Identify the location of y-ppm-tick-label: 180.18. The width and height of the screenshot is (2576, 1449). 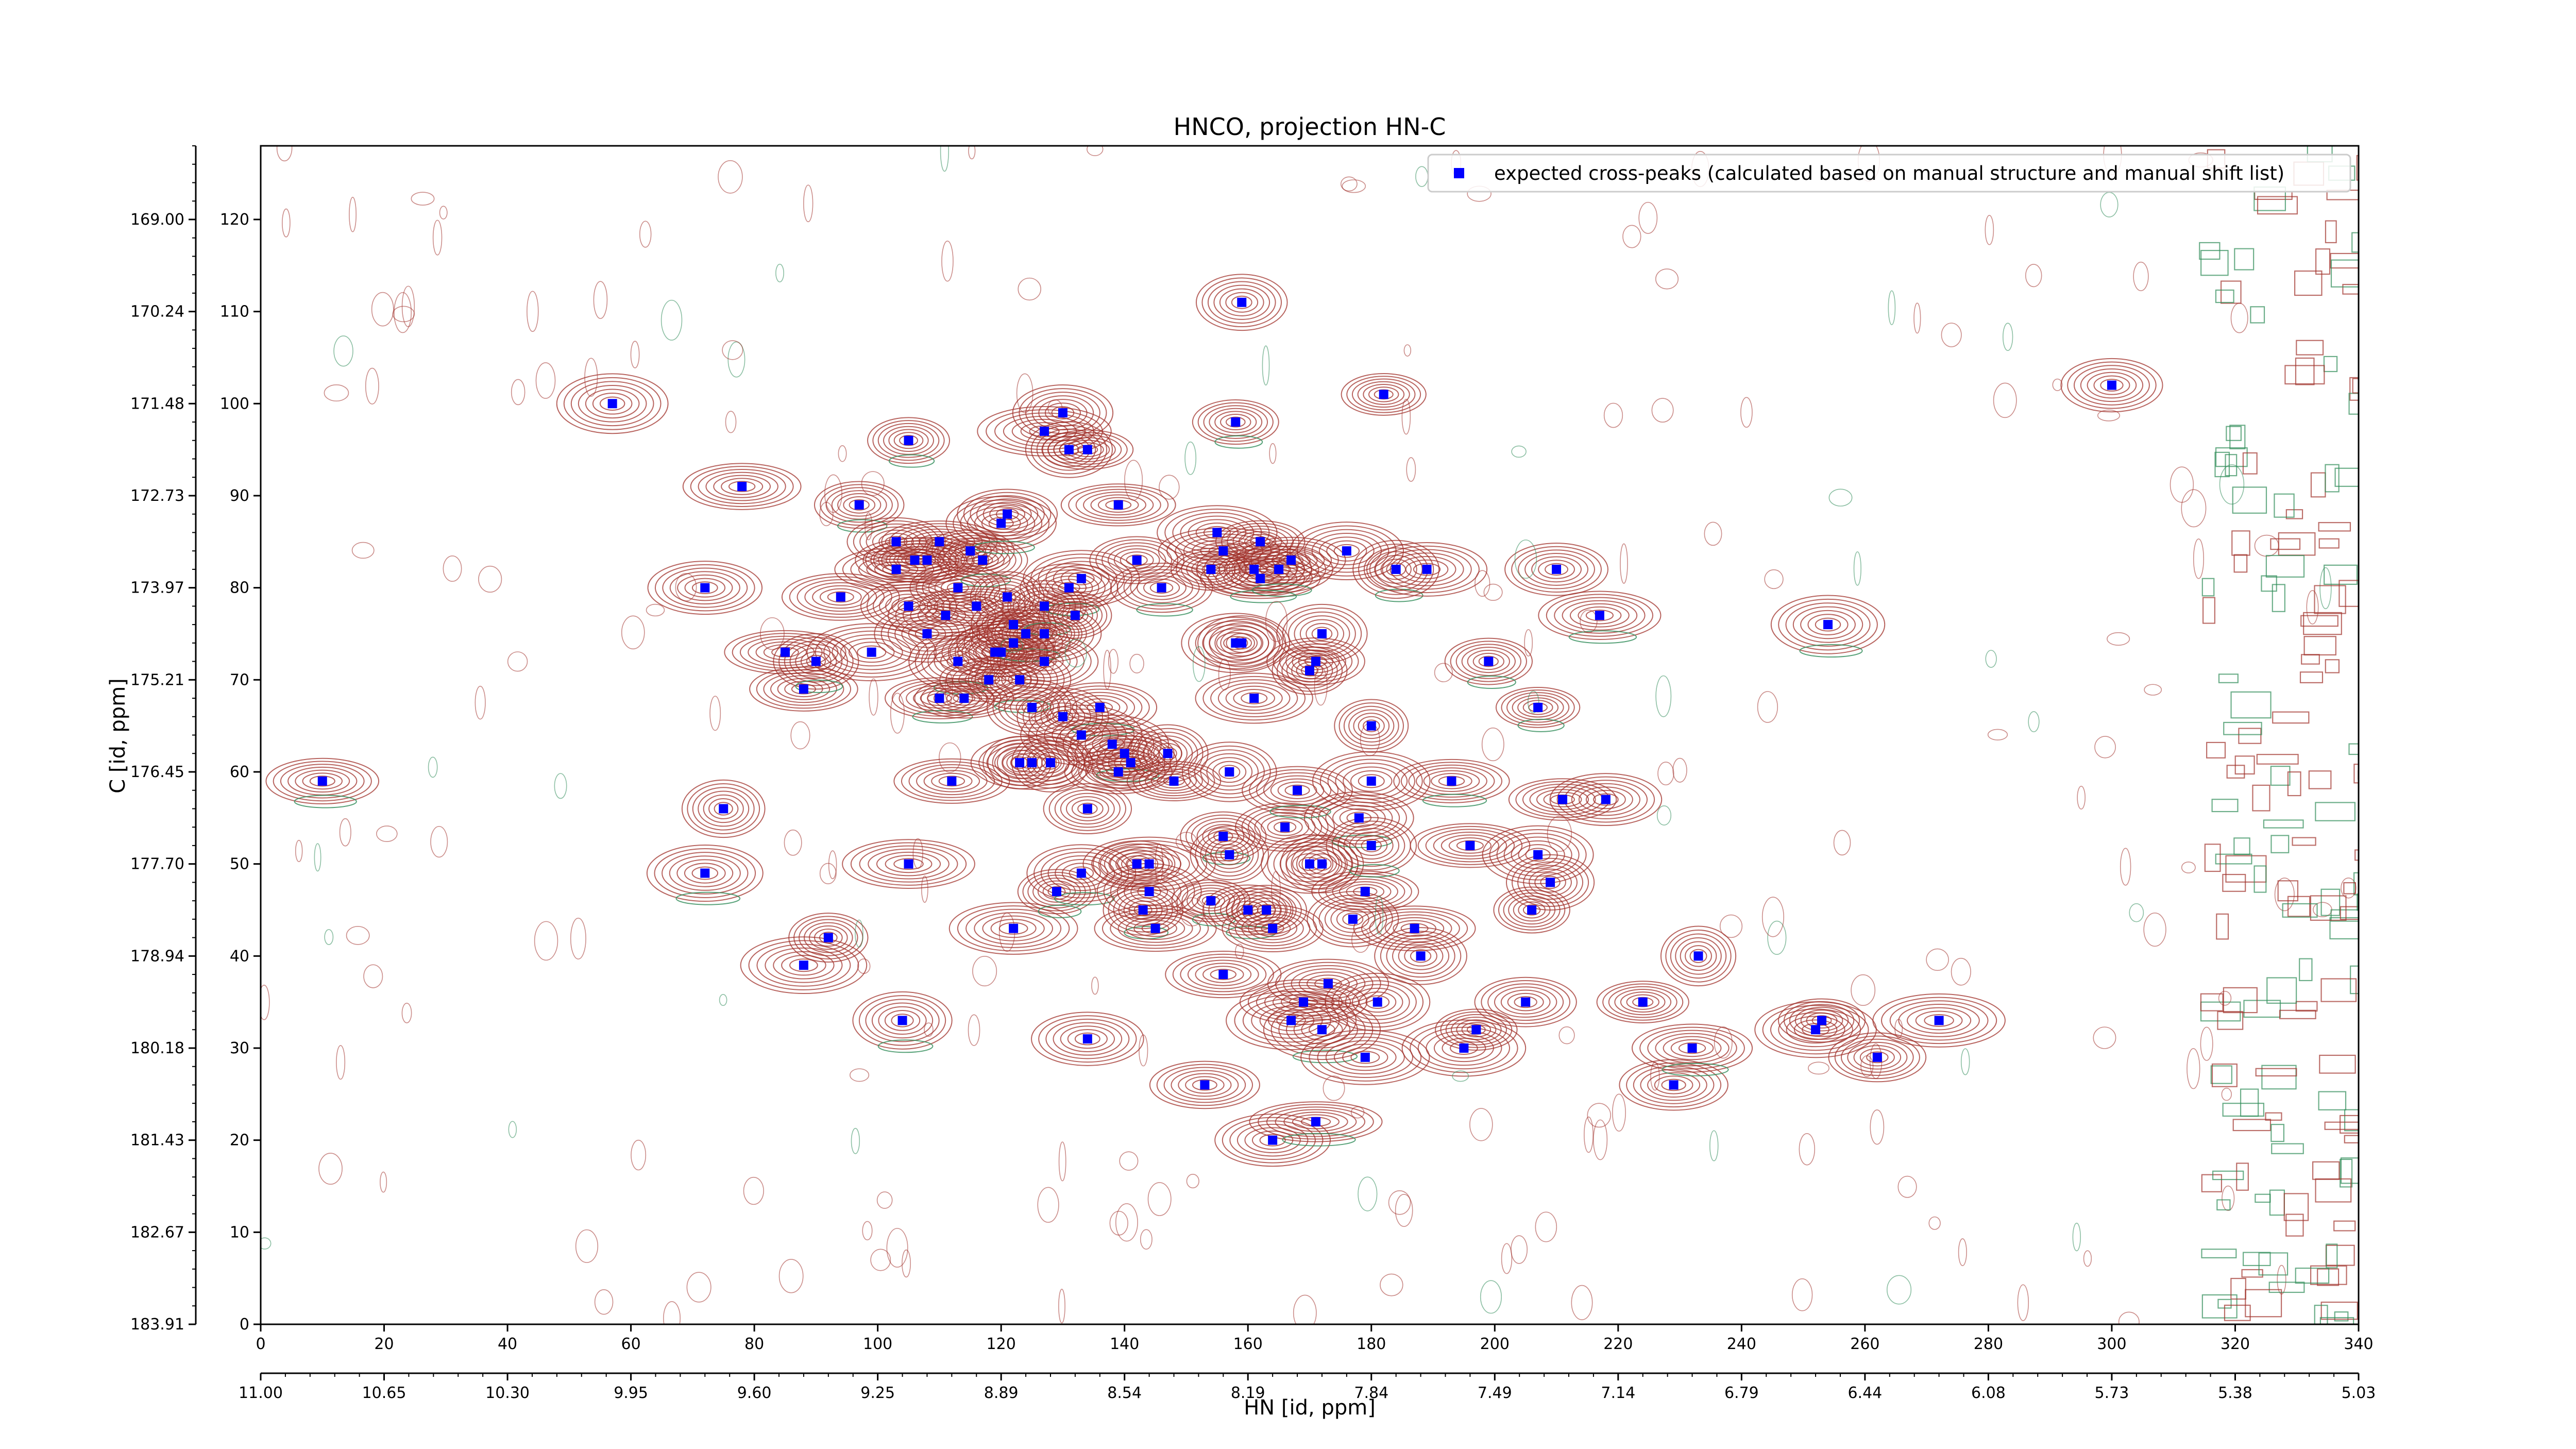
(157, 1048).